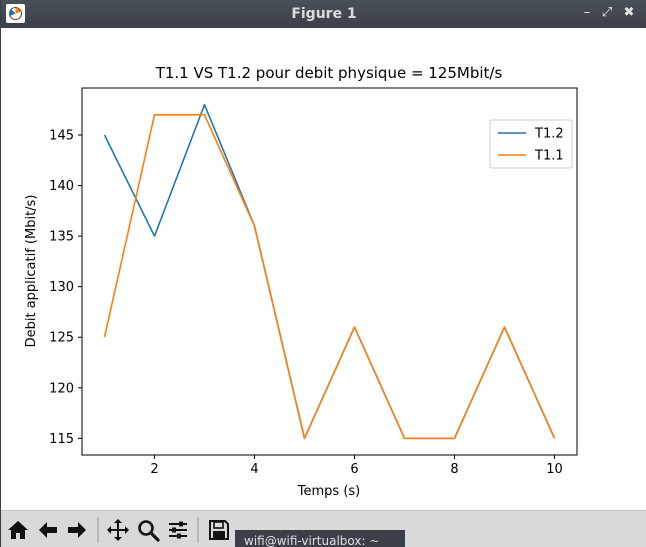  What do you see at coordinates (629, 12) in the screenshot?
I see `close-icon: ✖` at bounding box center [629, 12].